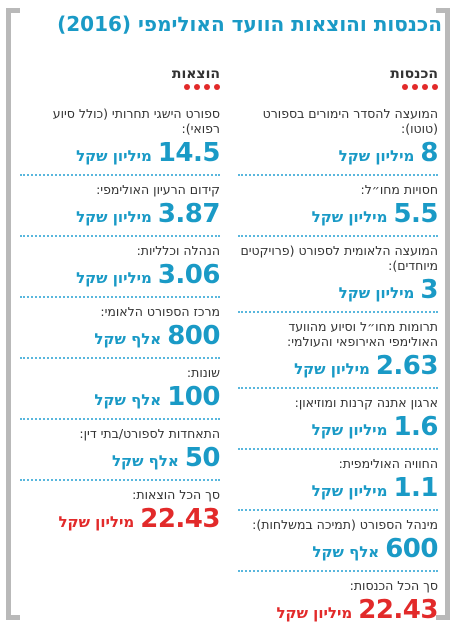 Image resolution: width=458 pixels, height=631 pixels. I want to click on value-number: 5.5, so click(415, 214).